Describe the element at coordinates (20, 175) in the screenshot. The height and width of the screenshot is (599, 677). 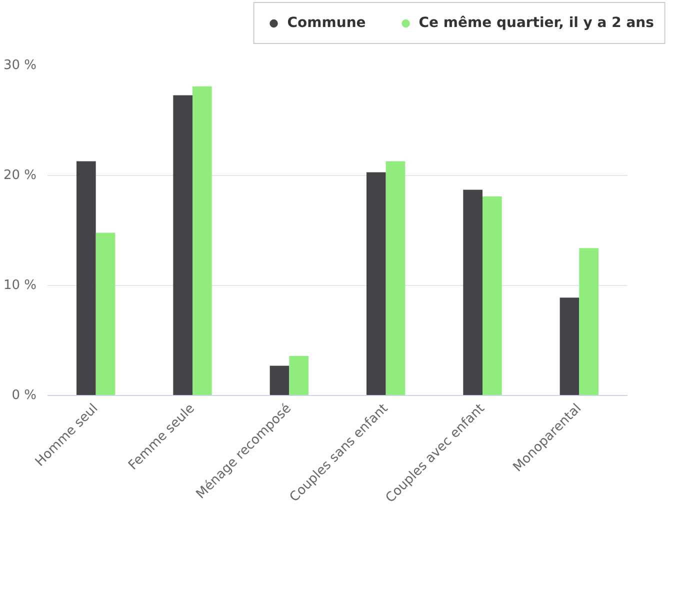
I see `y-tick-label: 20 %` at that location.